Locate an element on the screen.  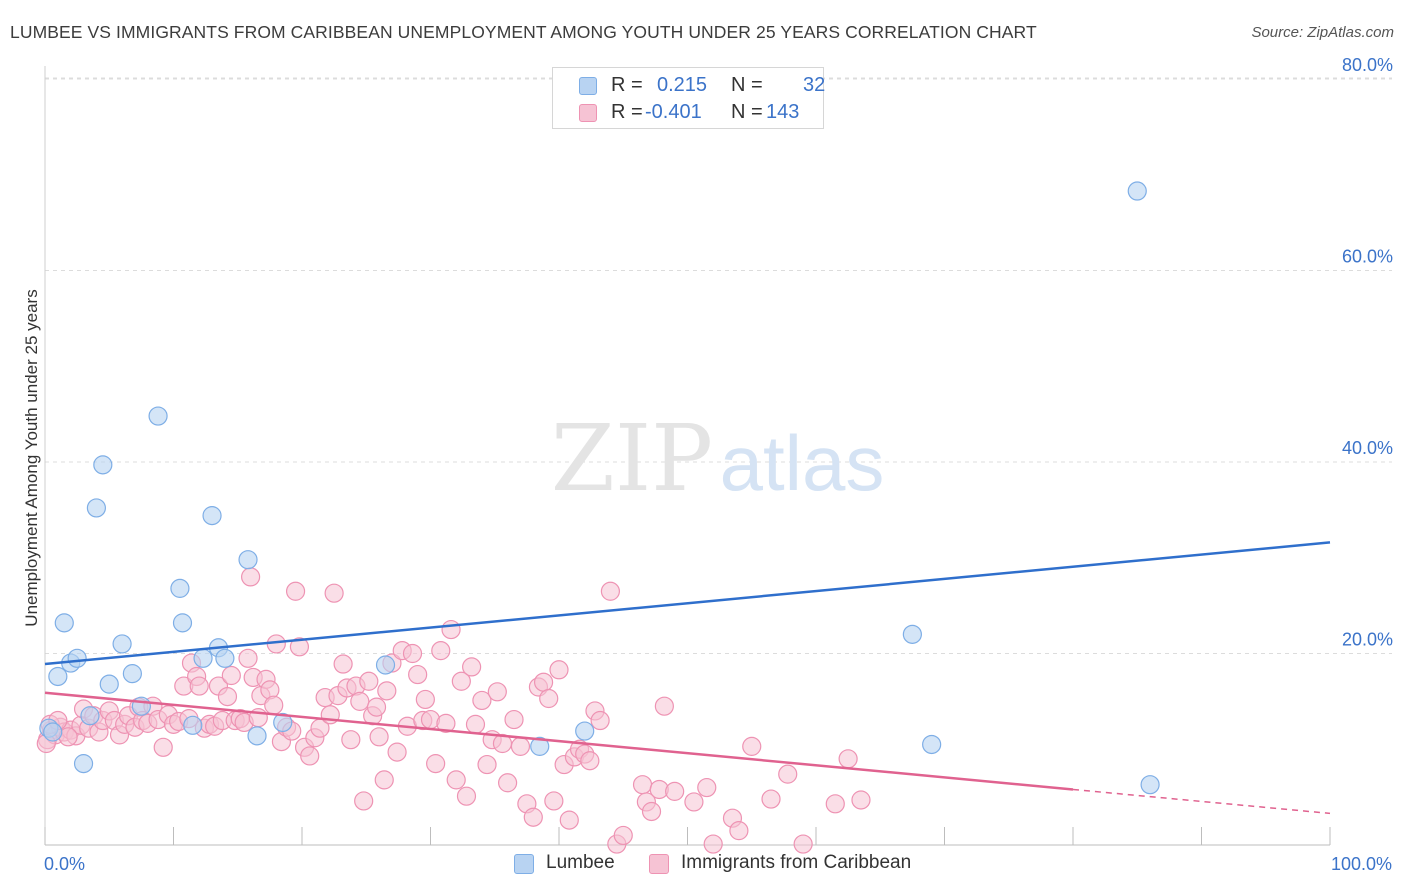
x-tick-labels: 0.0% 100.0% is located at coordinates (718, 864).